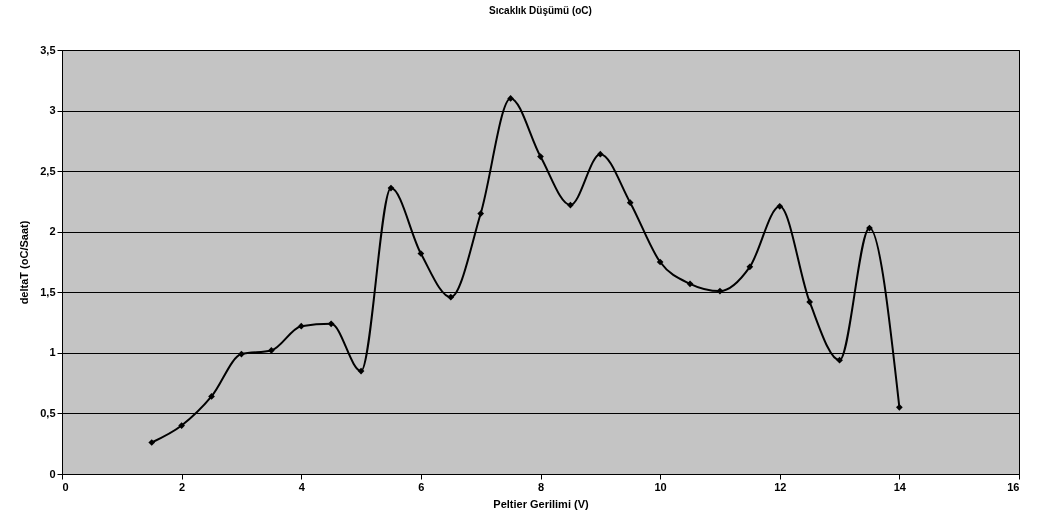  Describe the element at coordinates (540, 10) in the screenshot. I see `chart-title: Sıcaklık Düşümü (oC)` at that location.